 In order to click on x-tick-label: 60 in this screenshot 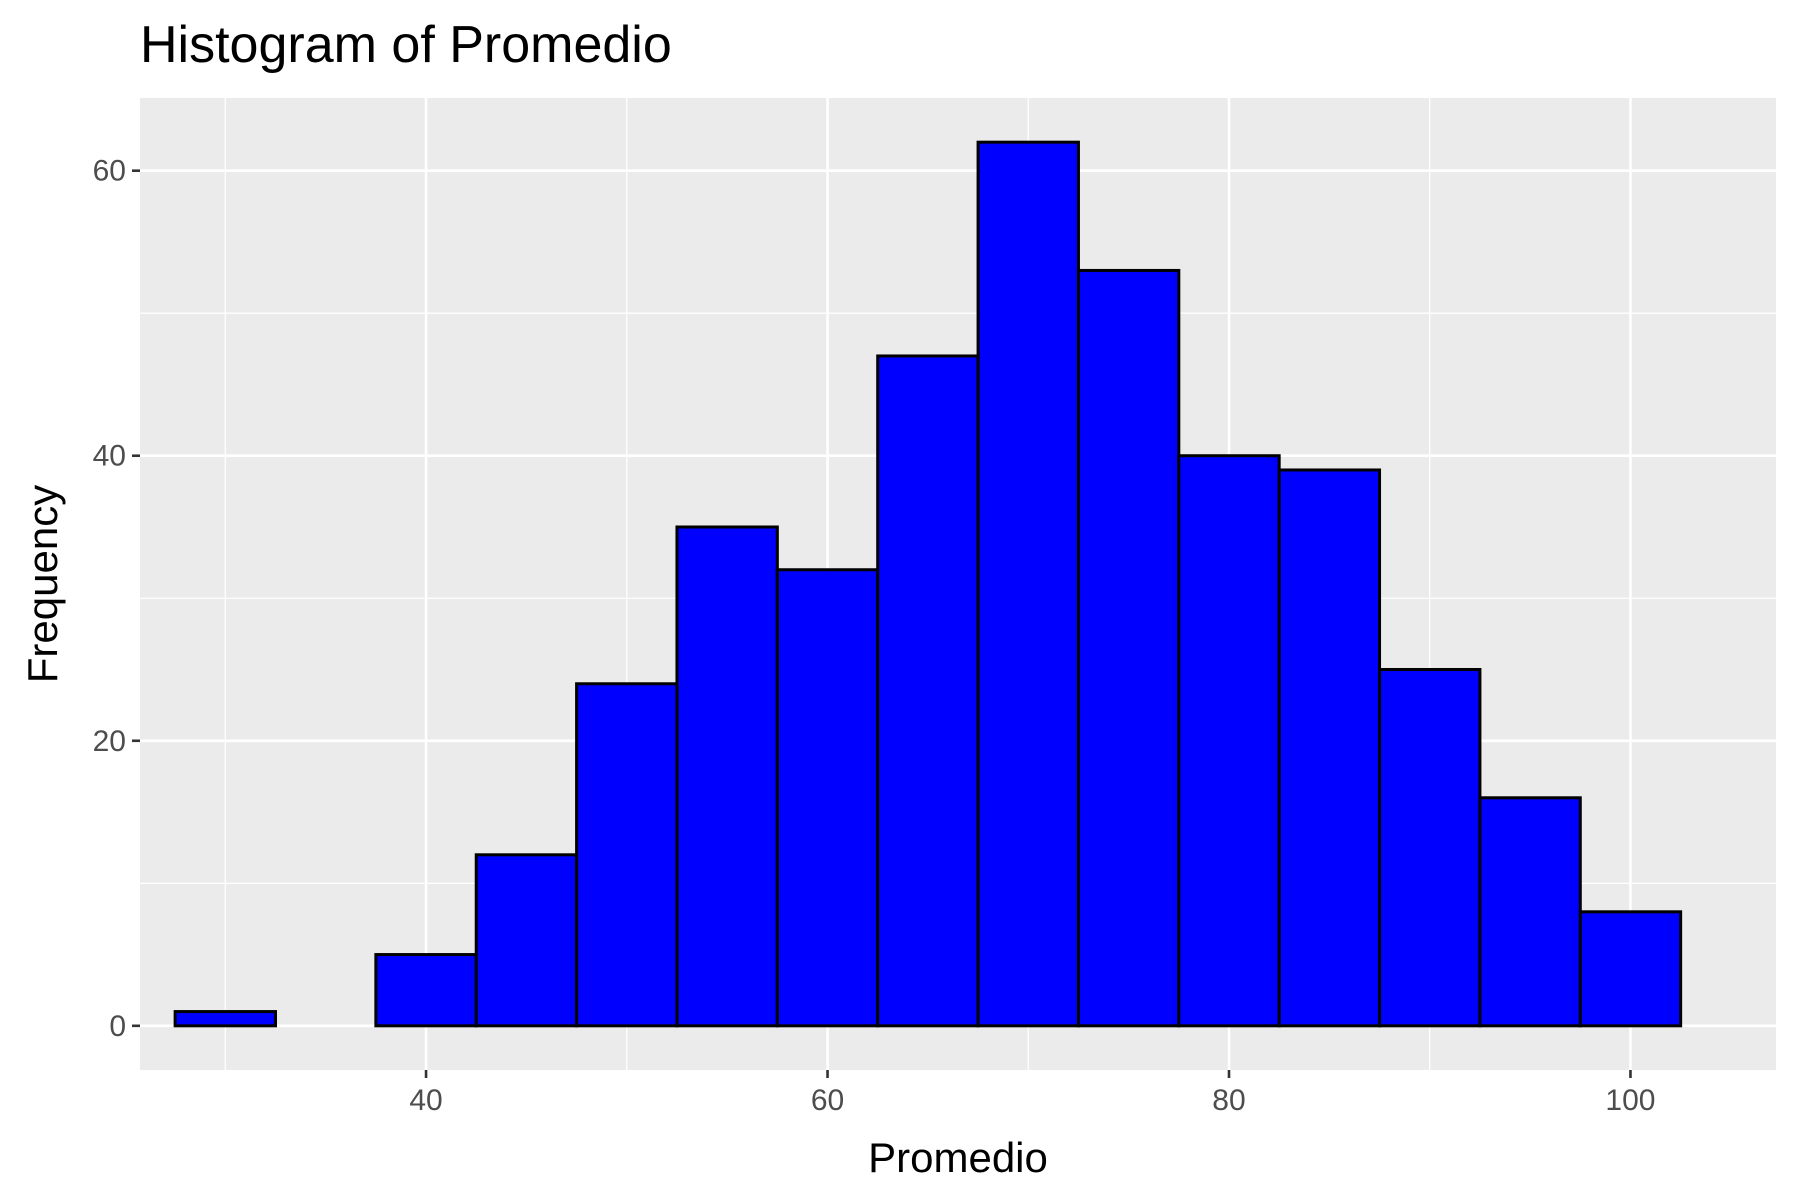, I will do `click(827, 1100)`.